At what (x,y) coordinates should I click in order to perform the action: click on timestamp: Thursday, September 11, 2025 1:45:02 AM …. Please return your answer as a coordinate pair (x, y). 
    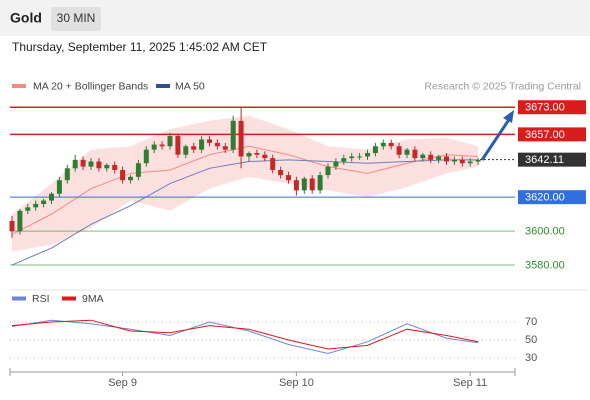
    Looking at the image, I should click on (140, 47).